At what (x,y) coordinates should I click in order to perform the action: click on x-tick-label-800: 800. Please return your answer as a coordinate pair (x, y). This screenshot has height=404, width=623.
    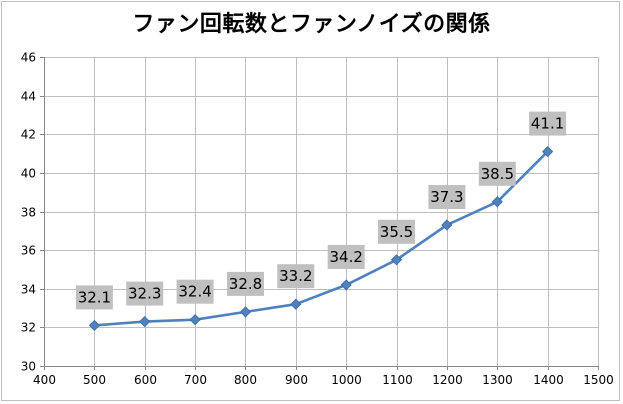
    Looking at the image, I should click on (245, 380).